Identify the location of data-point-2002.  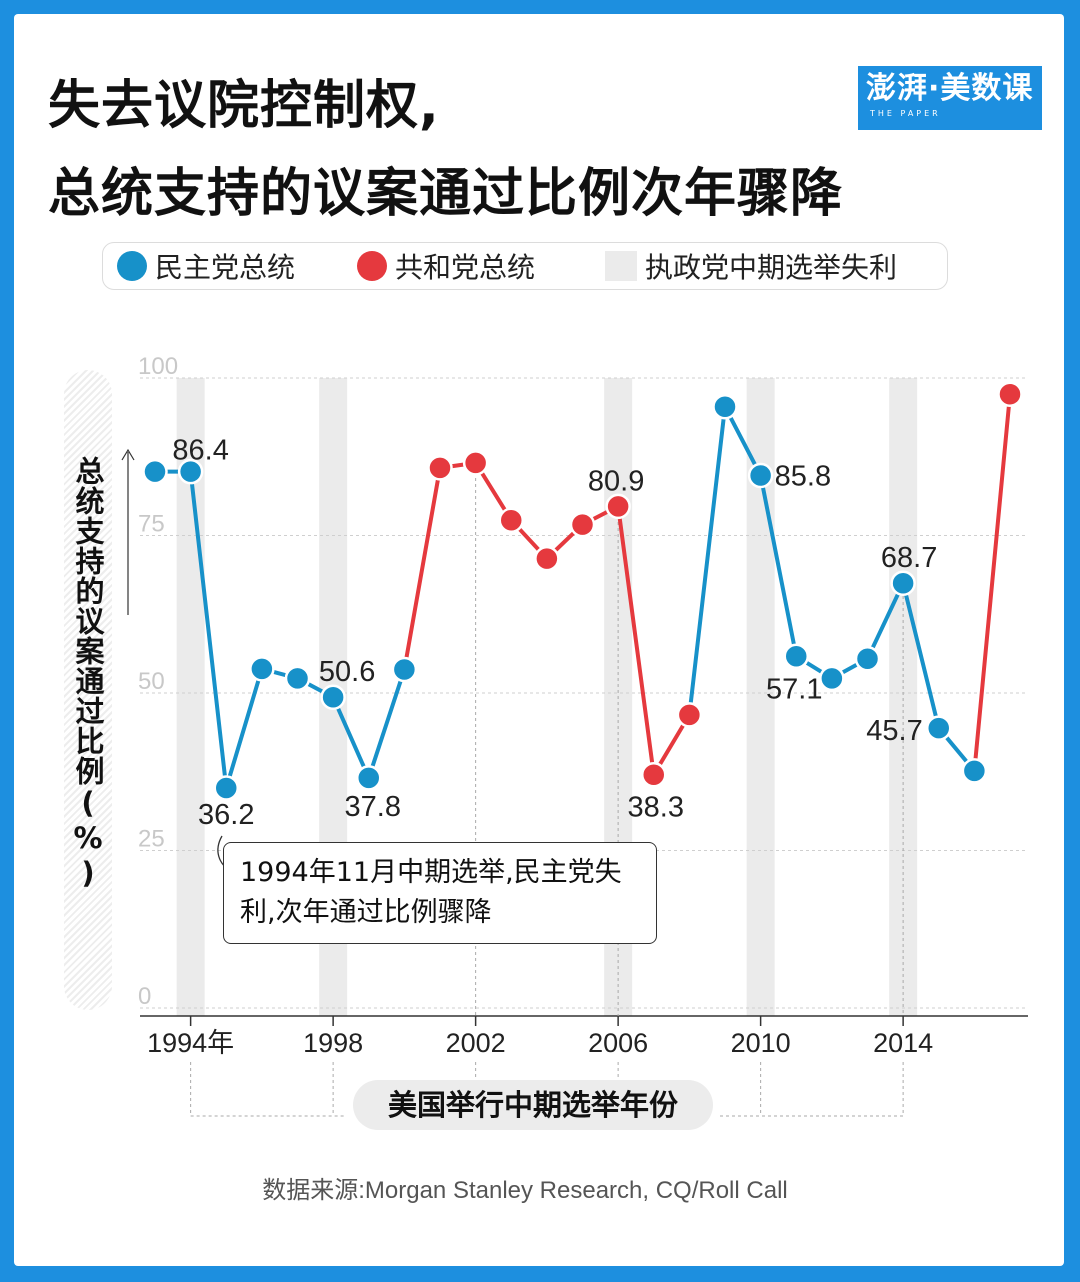
(475, 463).